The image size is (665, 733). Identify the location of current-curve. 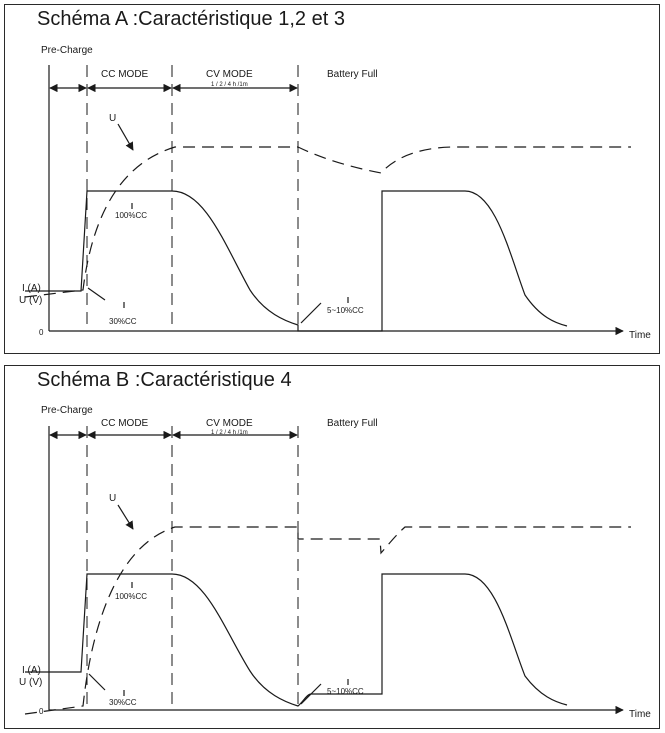
(296, 640).